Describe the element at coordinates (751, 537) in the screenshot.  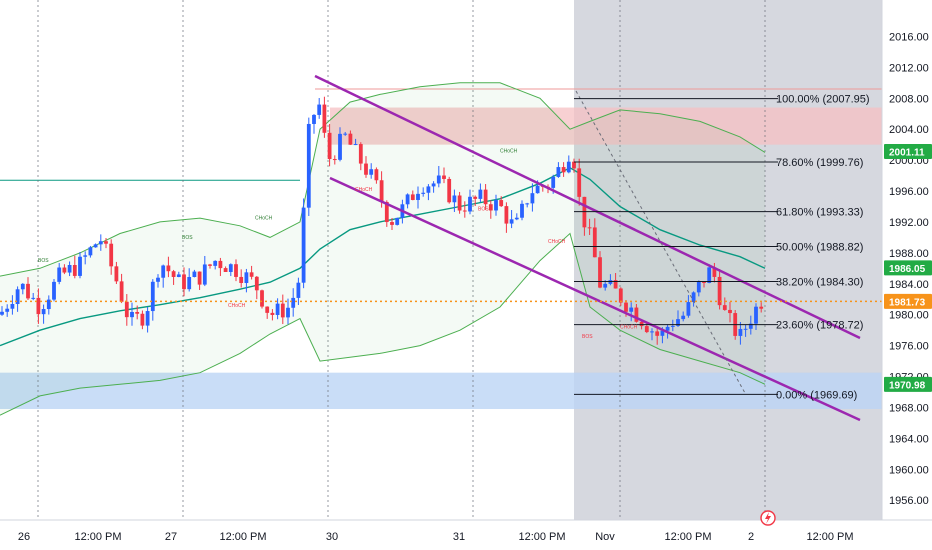
I see `time-tick-label: 2` at that location.